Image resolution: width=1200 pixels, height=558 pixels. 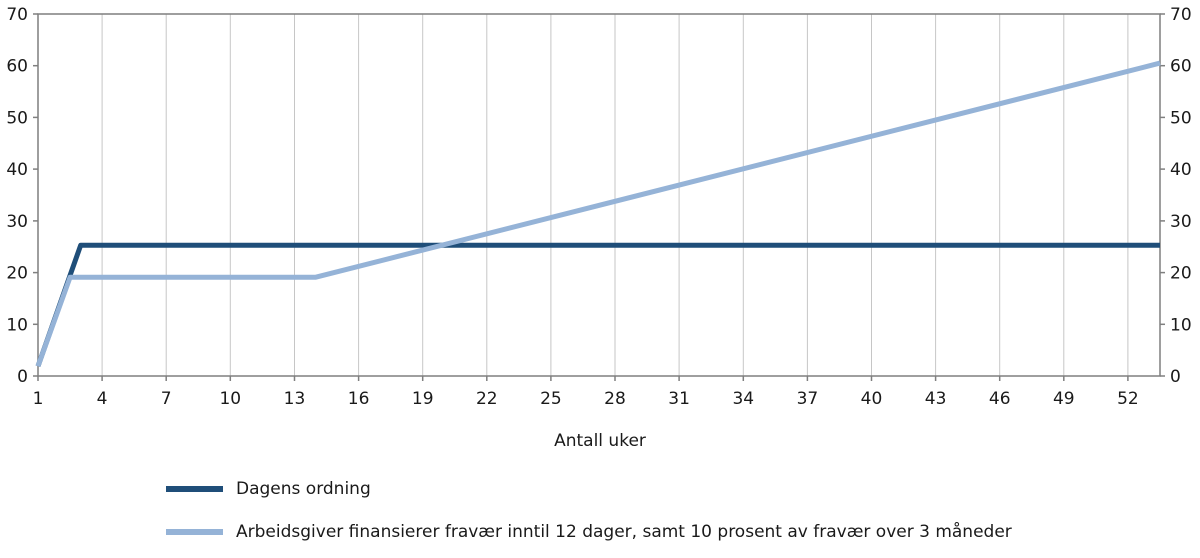 I want to click on x-tick-label: 22, so click(x=487, y=399).